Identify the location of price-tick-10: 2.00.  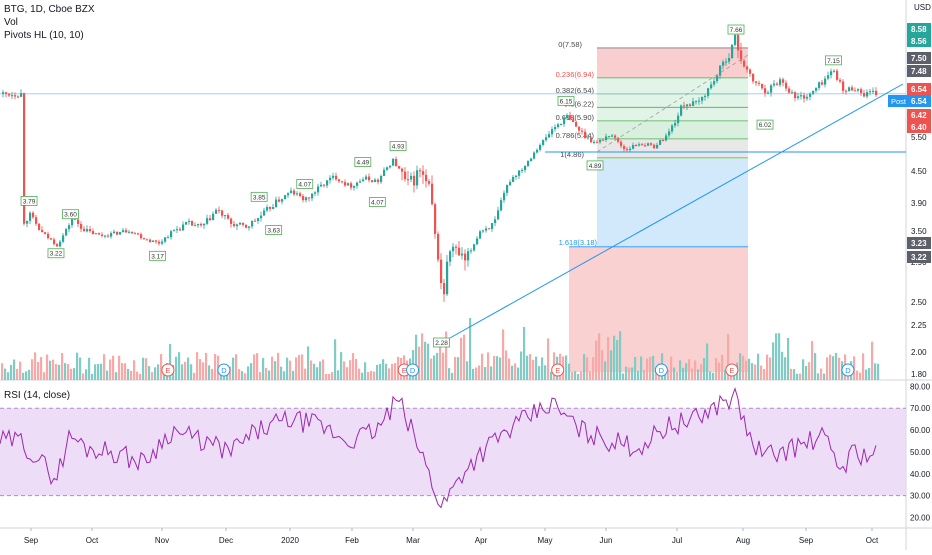
(919, 352).